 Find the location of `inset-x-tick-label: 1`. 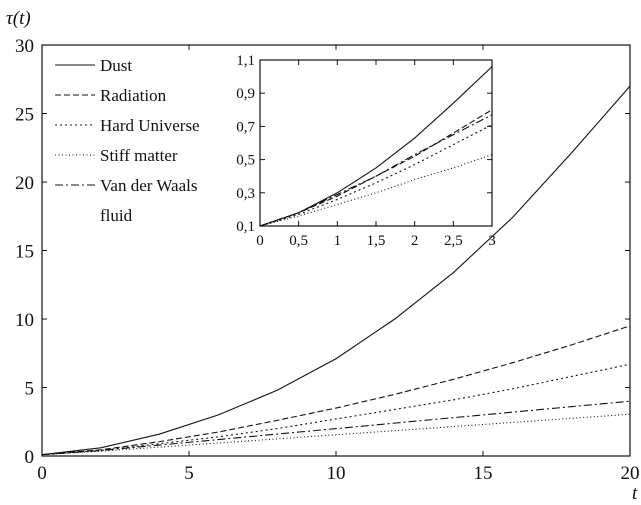

inset-x-tick-label: 1 is located at coordinates (338, 241).